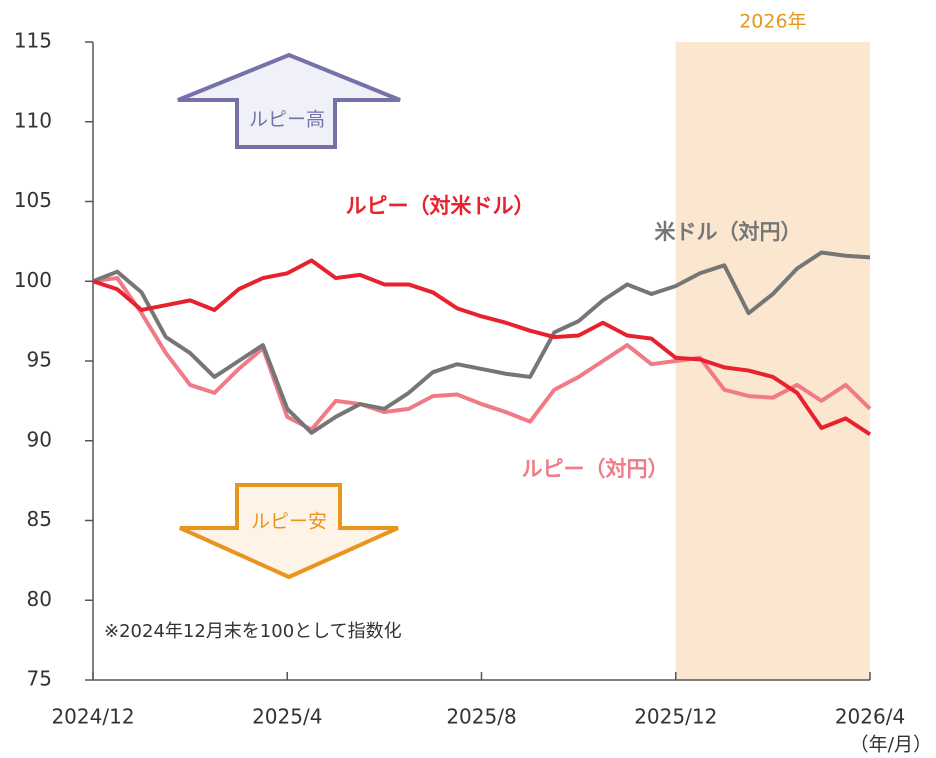 The width and height of the screenshot is (936, 758). Describe the element at coordinates (287, 717) in the screenshot. I see `x-tick-label: 2025/4` at that location.